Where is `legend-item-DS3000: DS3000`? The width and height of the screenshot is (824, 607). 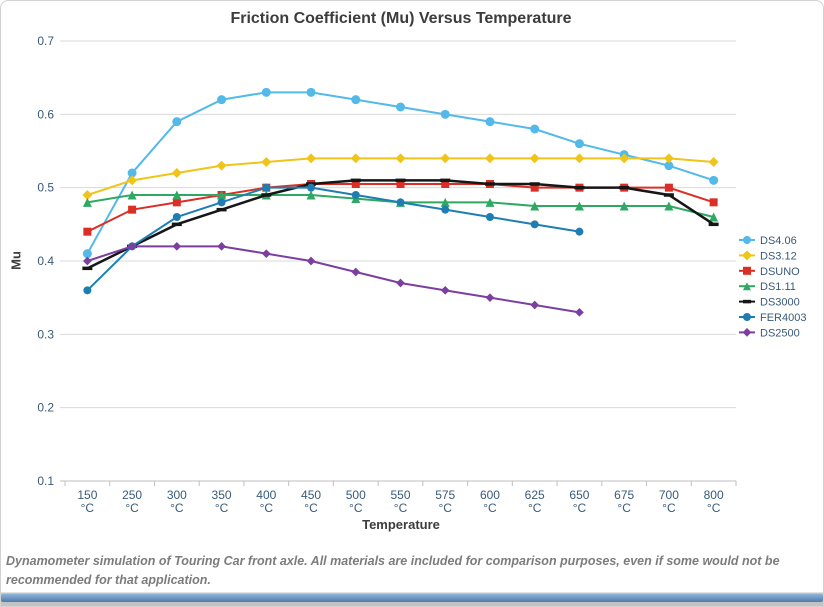 legend-item-DS3000: DS3000 is located at coordinates (769, 303).